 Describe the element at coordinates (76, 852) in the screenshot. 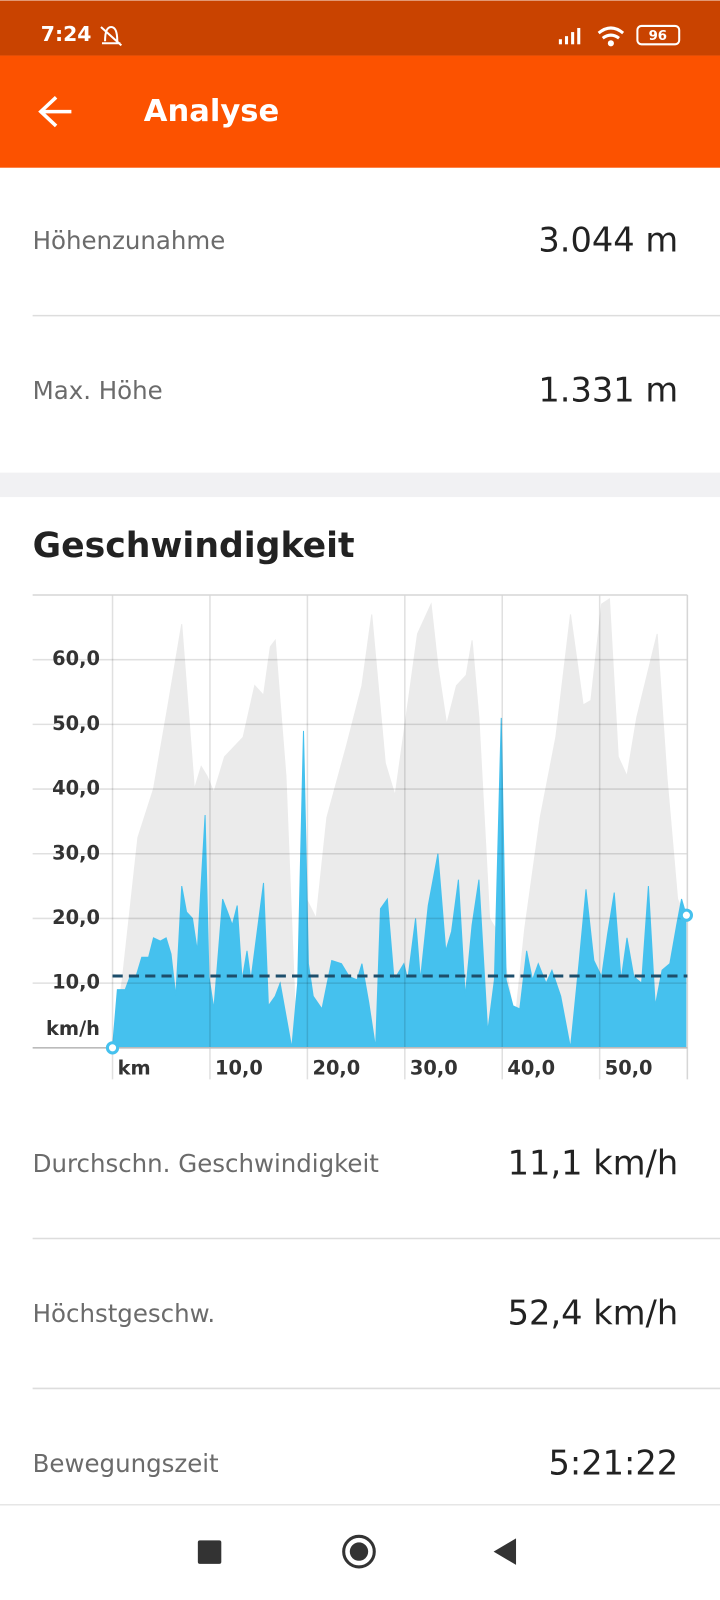

I see `y-tick-label: 30,0` at that location.